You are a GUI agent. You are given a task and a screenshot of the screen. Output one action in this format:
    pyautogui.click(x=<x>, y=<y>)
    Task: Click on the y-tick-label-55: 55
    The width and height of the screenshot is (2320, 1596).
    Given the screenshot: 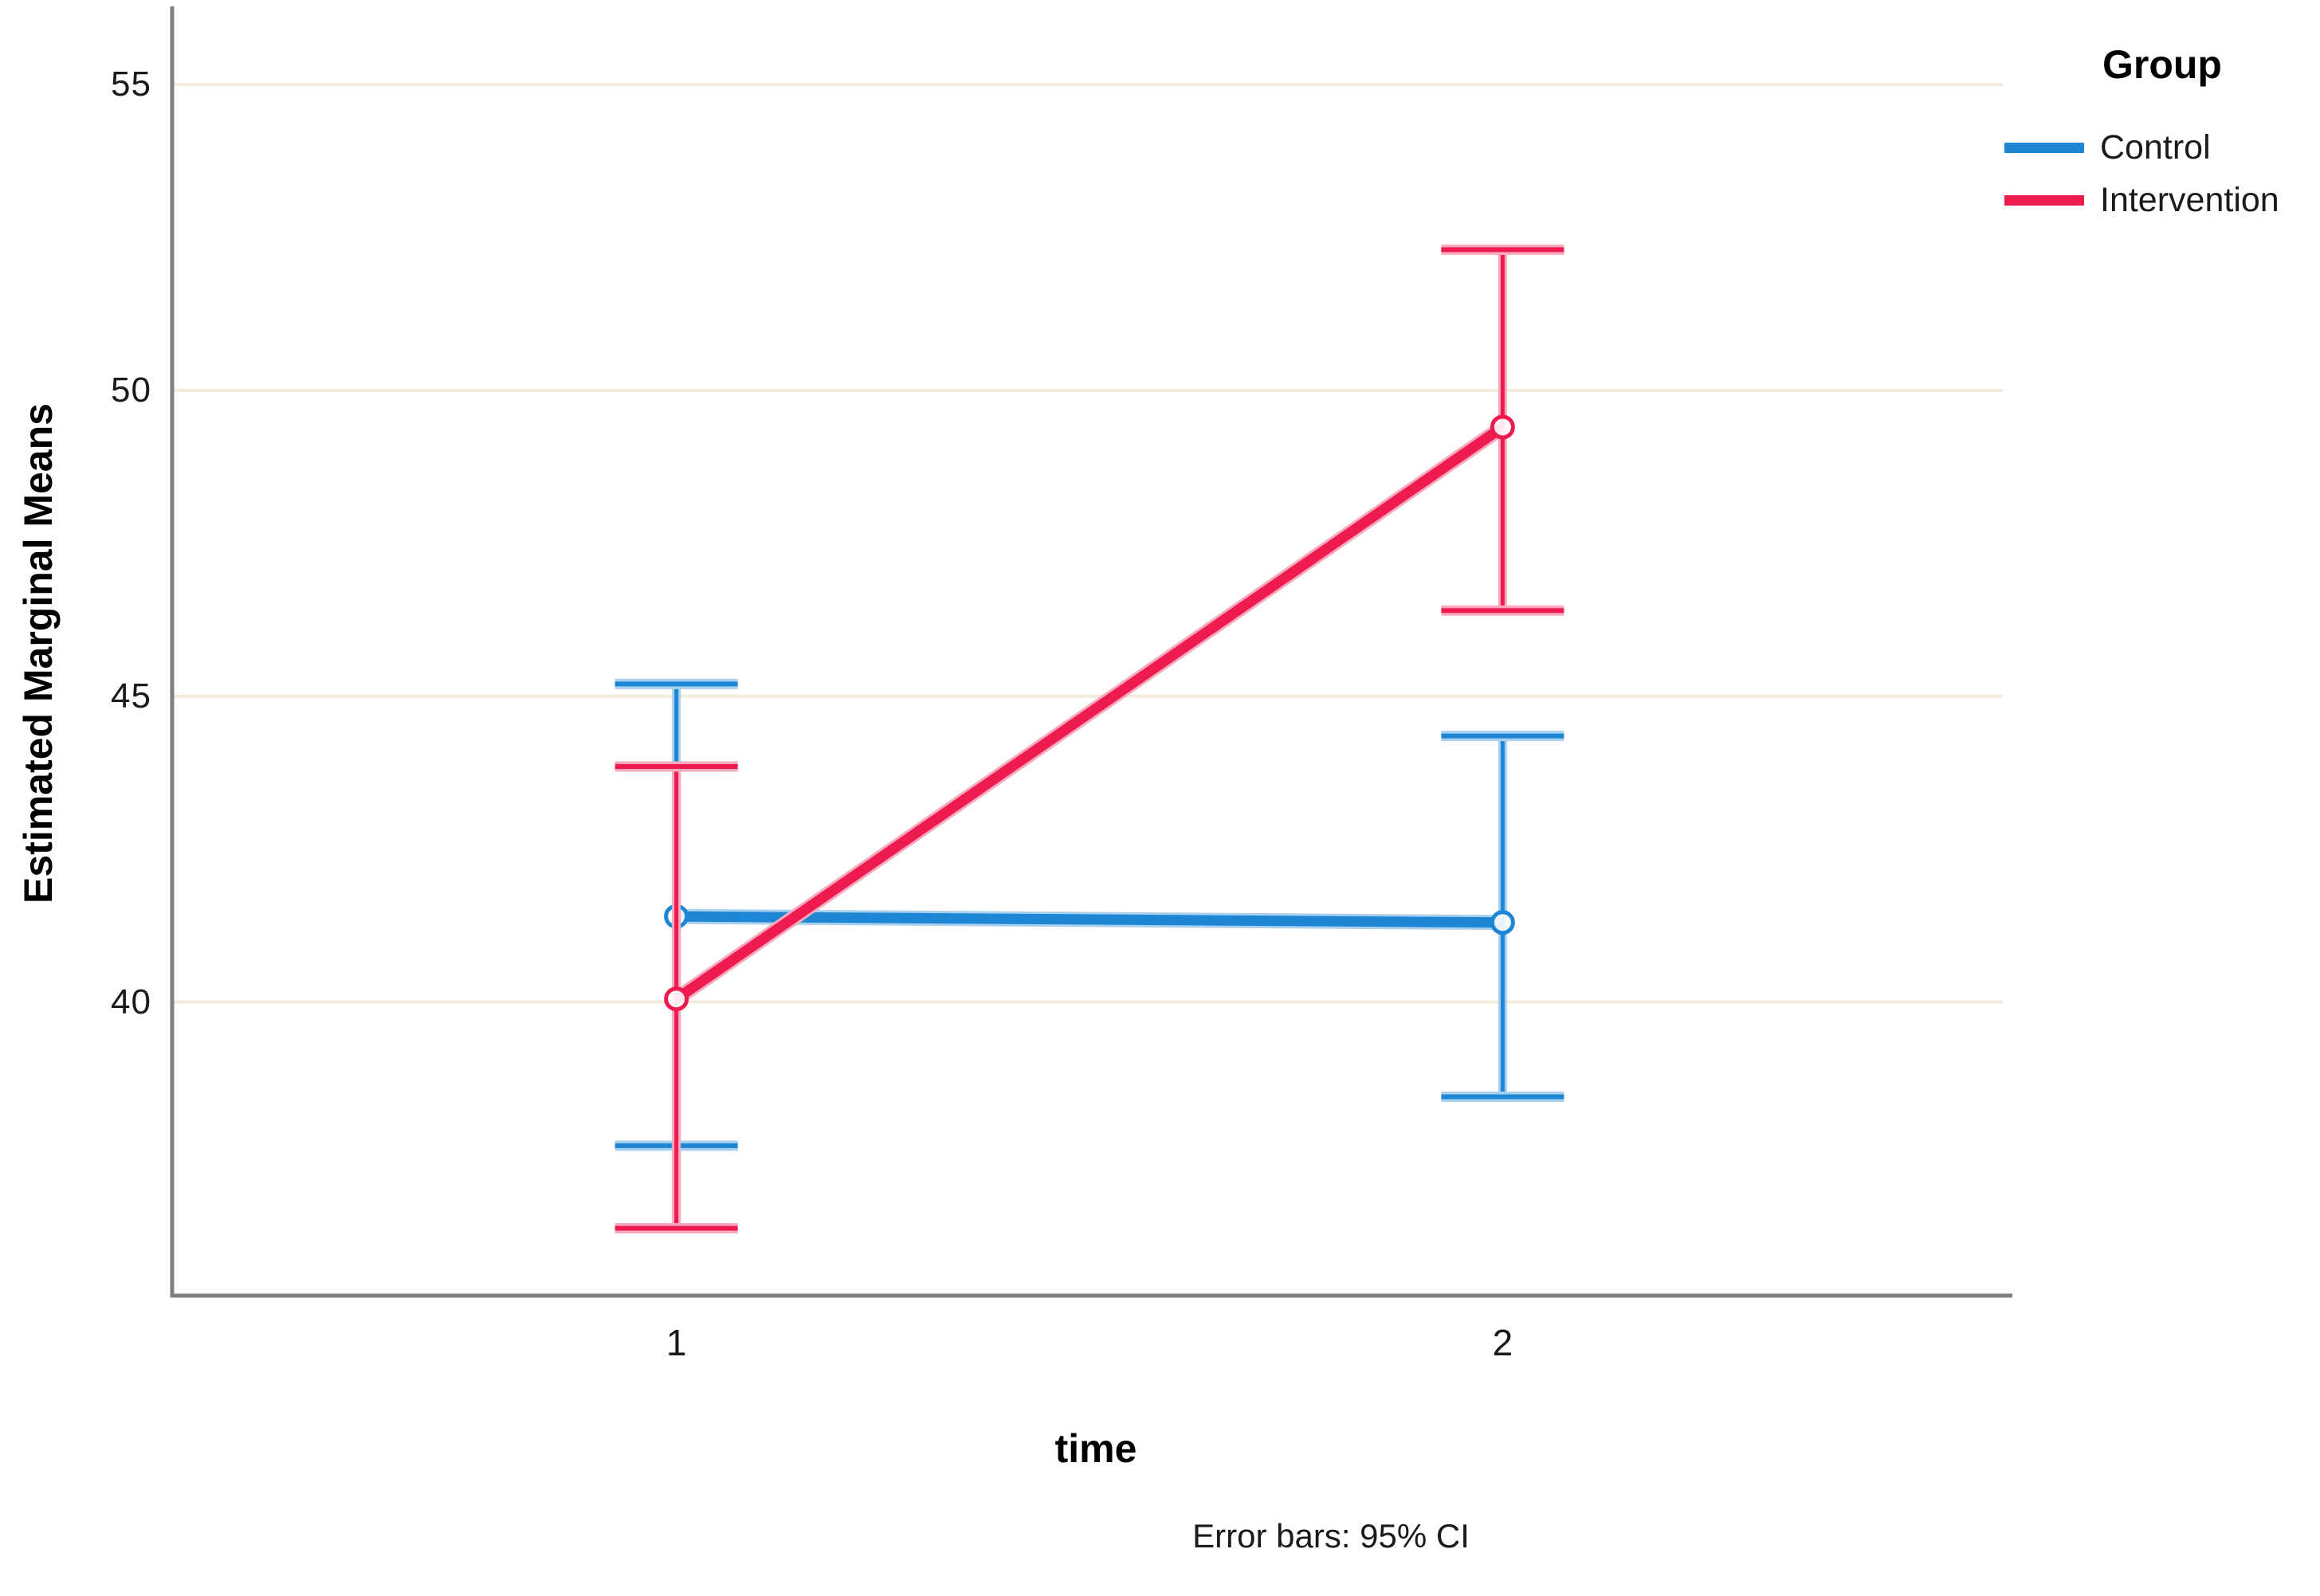 What is the action you would take?
    pyautogui.click(x=131, y=85)
    